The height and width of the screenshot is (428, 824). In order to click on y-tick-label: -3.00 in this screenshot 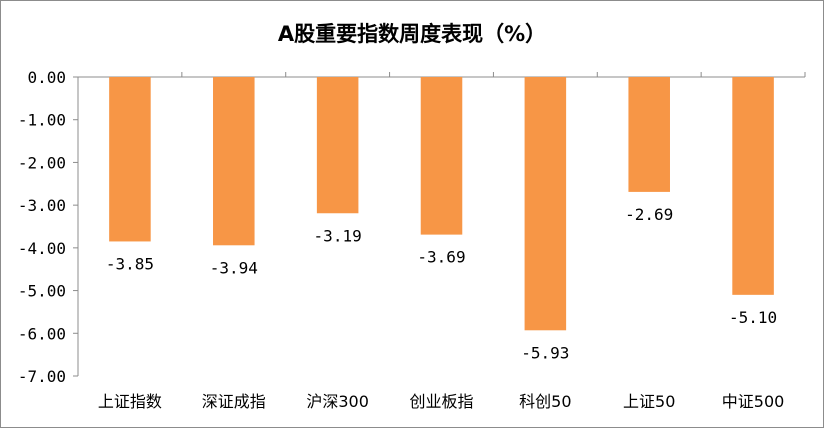, I will do `click(42, 205)`.